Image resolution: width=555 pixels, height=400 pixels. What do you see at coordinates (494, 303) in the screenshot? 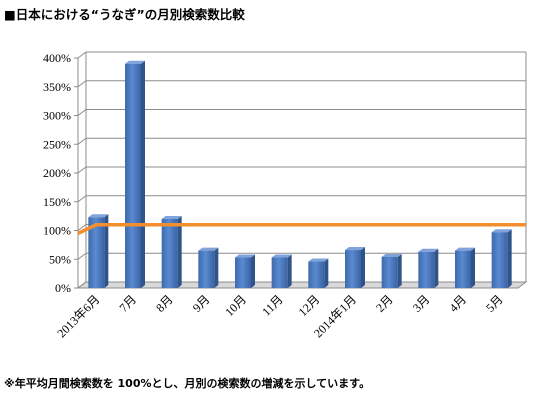
I see `x-tick-label: 5月` at bounding box center [494, 303].